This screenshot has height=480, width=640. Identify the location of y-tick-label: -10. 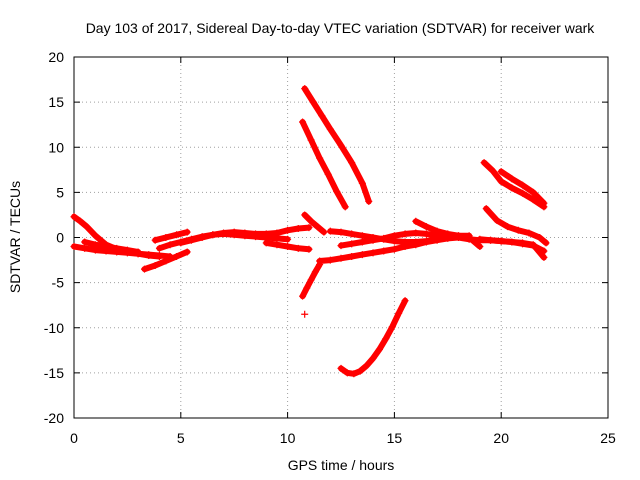
(54, 328).